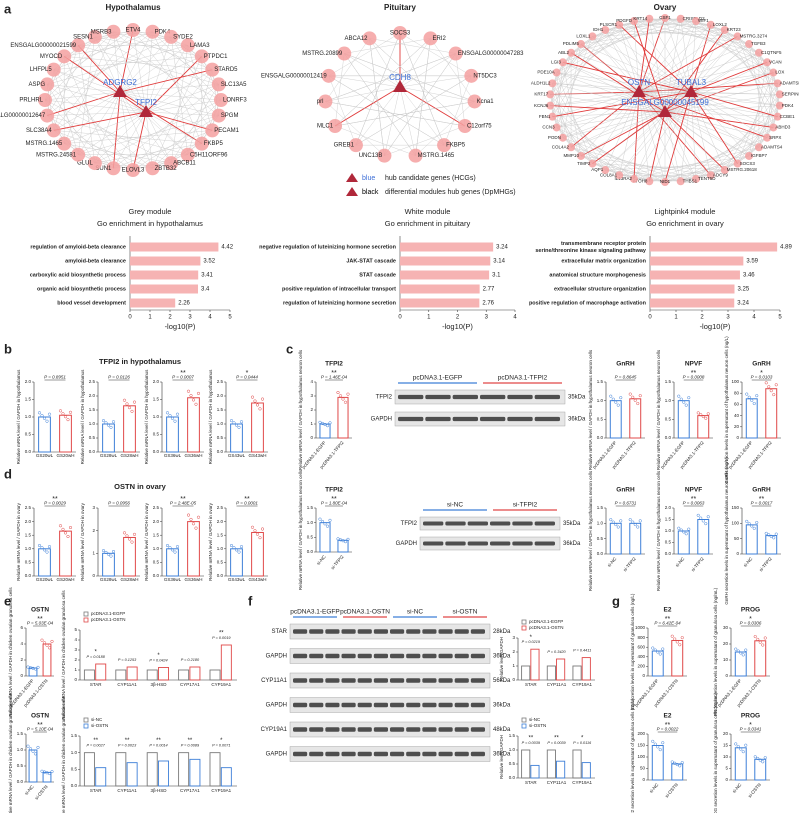  I want to click on panel-label: d, so click(8, 473).